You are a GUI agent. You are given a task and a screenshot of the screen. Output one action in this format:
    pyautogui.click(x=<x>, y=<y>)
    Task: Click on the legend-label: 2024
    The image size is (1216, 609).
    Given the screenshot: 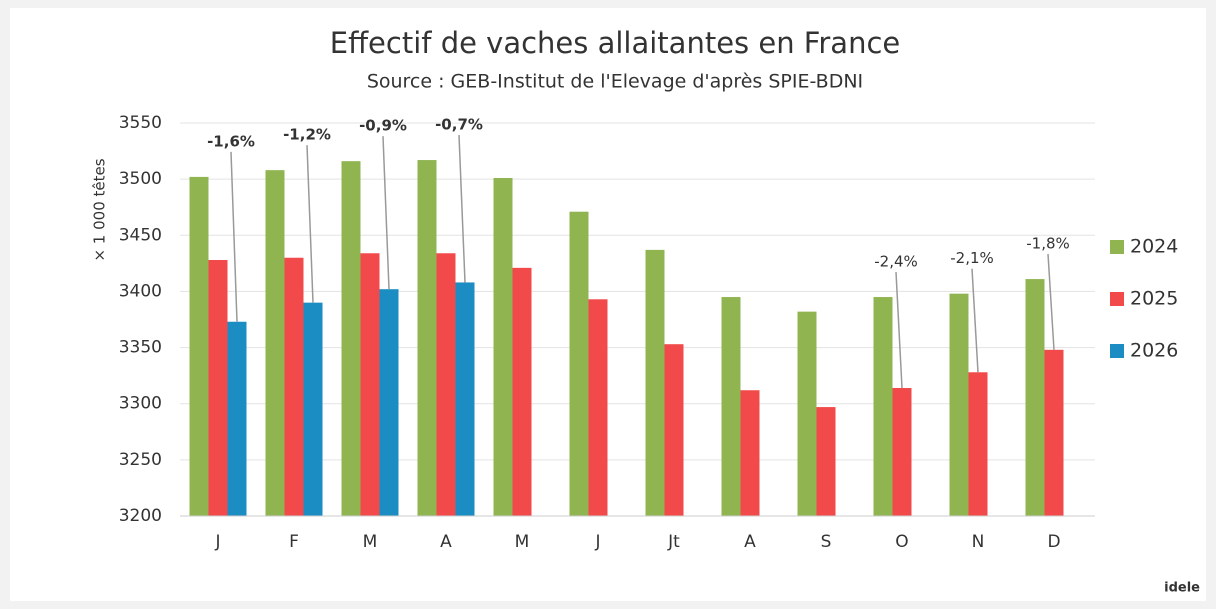 What is the action you would take?
    pyautogui.click(x=1154, y=247)
    